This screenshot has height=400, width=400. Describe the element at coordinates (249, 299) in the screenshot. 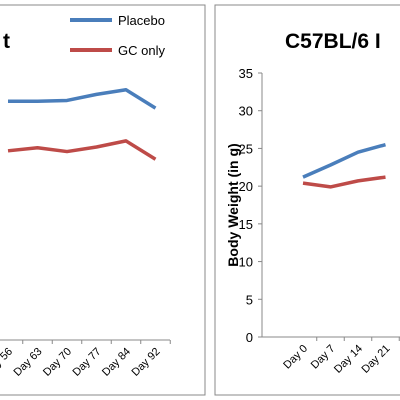

I see `y-tick-label: 5` at that location.